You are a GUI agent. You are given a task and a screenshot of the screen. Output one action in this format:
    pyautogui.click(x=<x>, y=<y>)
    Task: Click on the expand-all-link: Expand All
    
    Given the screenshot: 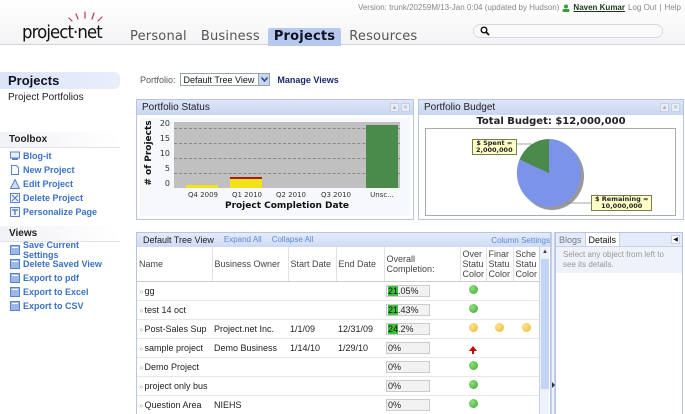 What is the action you would take?
    pyautogui.click(x=242, y=239)
    